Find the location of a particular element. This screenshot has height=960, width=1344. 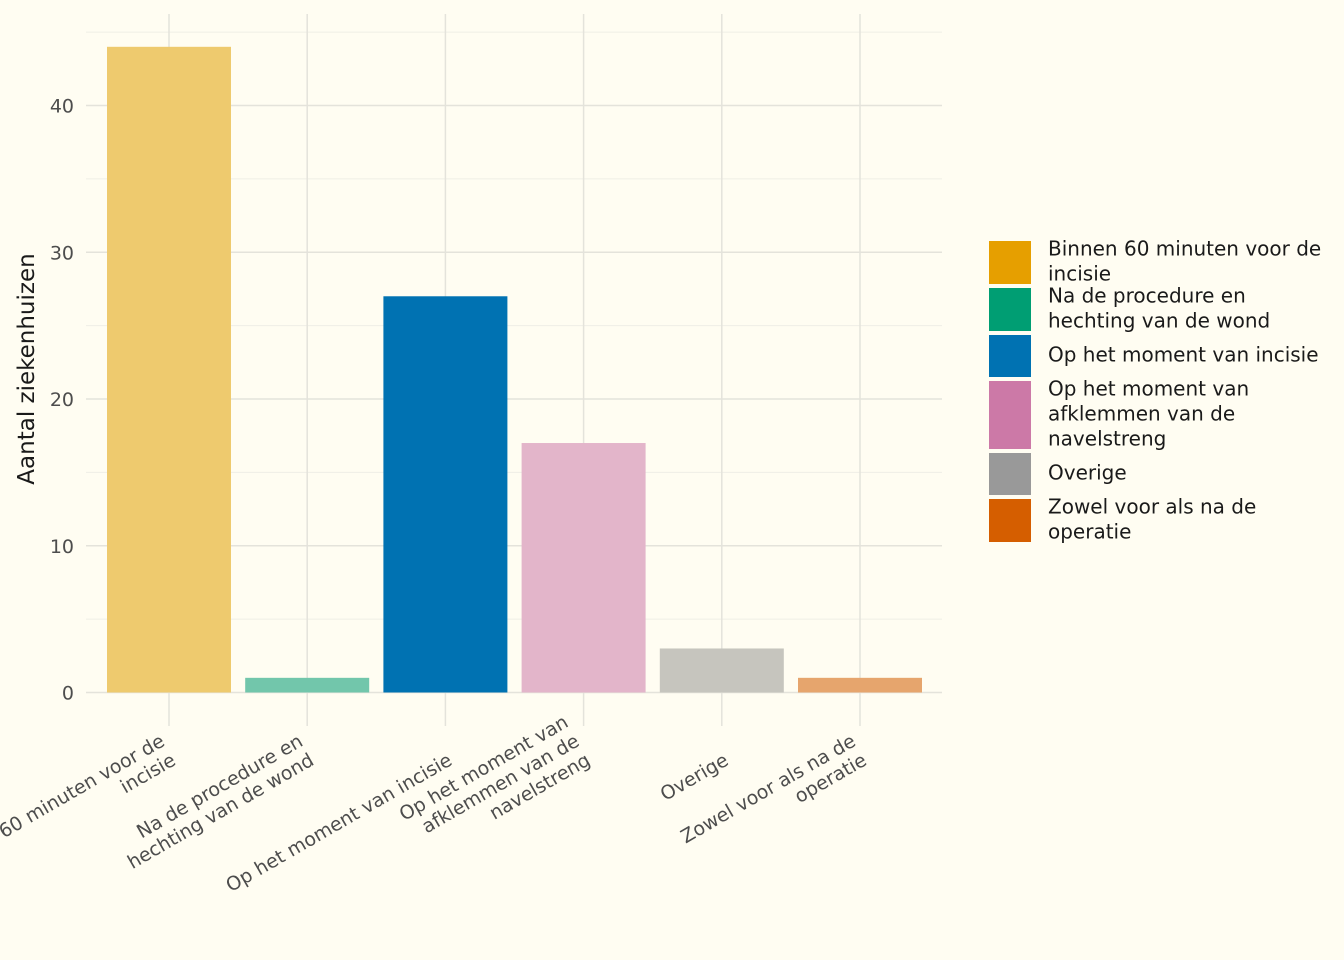

legend-item: Overige is located at coordinates (1058, 474).